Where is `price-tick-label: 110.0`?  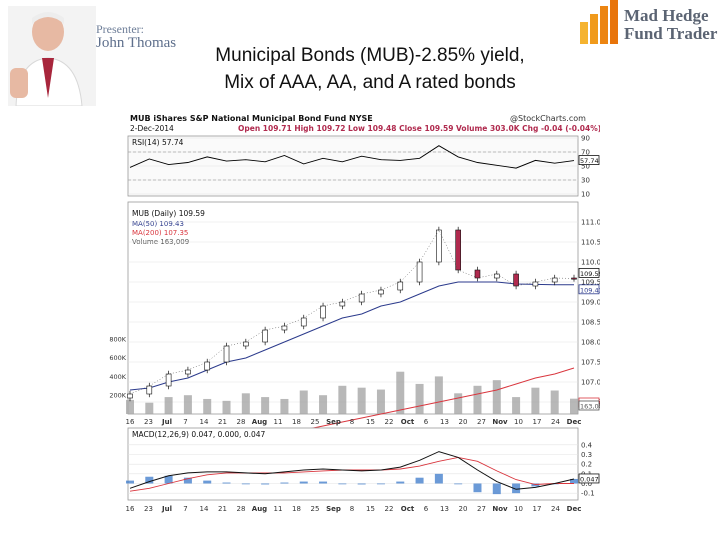
price-tick-label: 110.0 is located at coordinates (590, 263).